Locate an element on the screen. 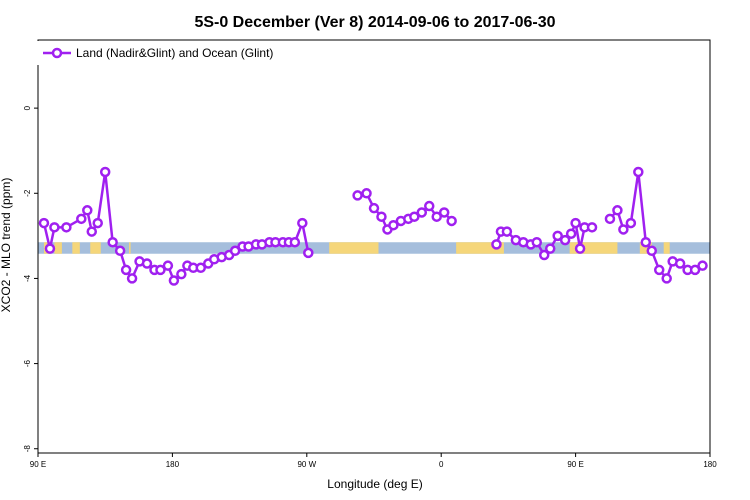 The image size is (750, 500). y-tick-label-0: 0 is located at coordinates (27, 107).